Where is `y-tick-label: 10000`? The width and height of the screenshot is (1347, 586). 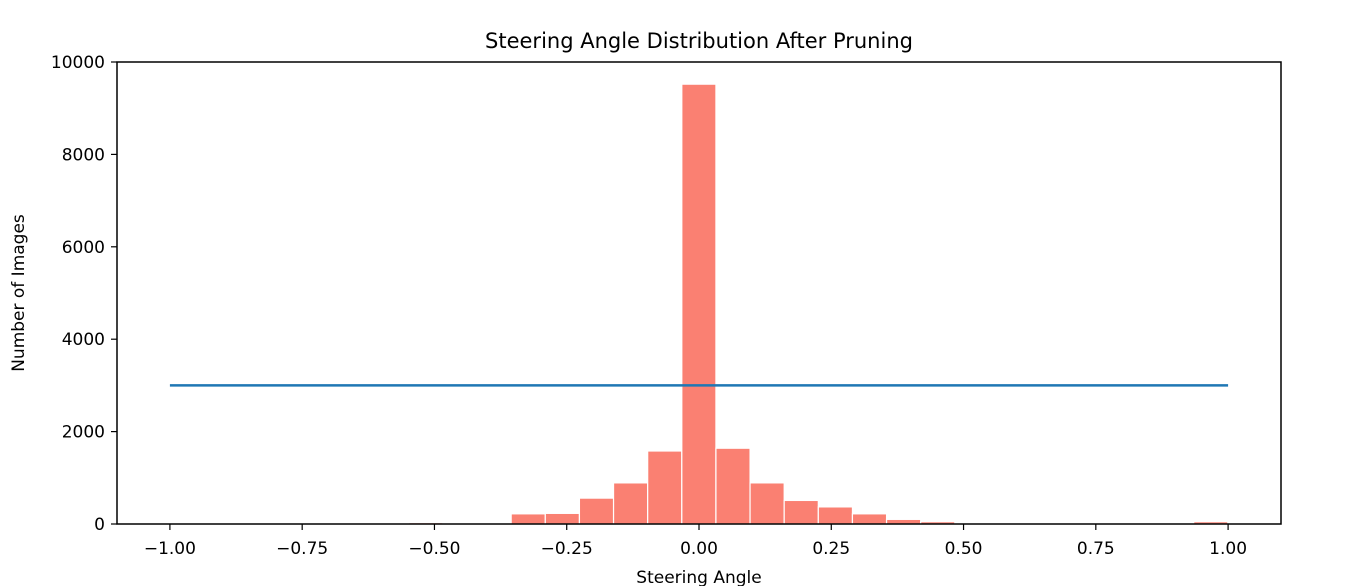 y-tick-label: 10000 is located at coordinates (78, 63).